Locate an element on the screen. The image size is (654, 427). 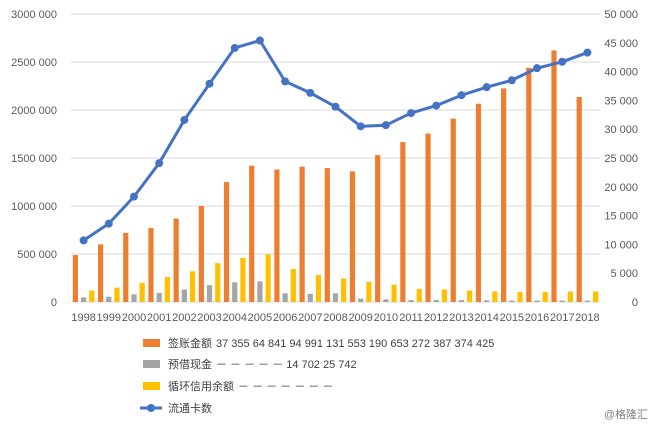
y-right-tick-label: 10 000 is located at coordinates (621, 245).